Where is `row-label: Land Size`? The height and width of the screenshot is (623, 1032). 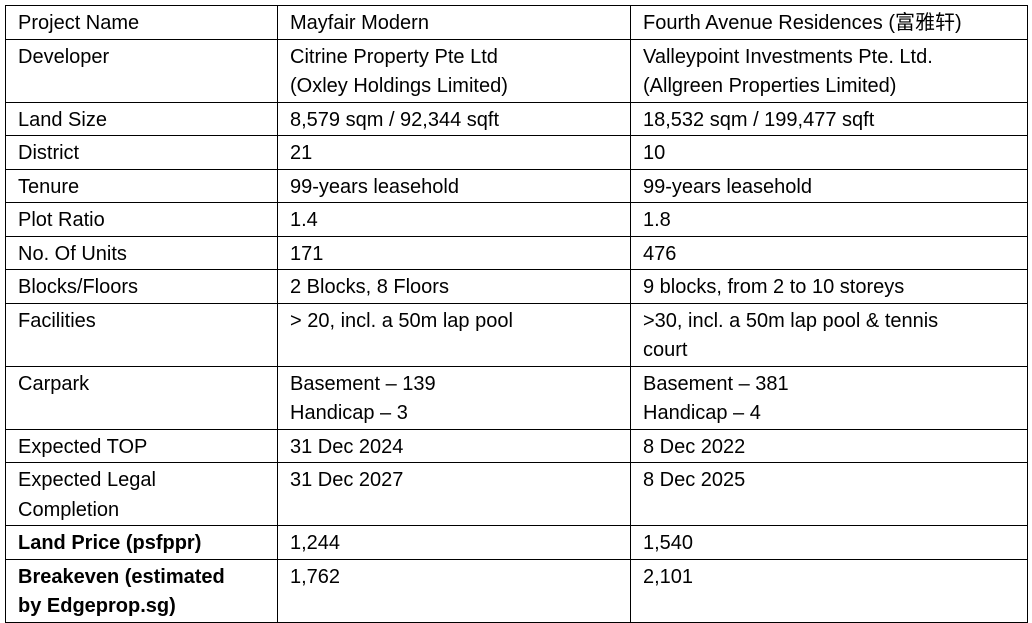 row-label: Land Size is located at coordinates (141, 118).